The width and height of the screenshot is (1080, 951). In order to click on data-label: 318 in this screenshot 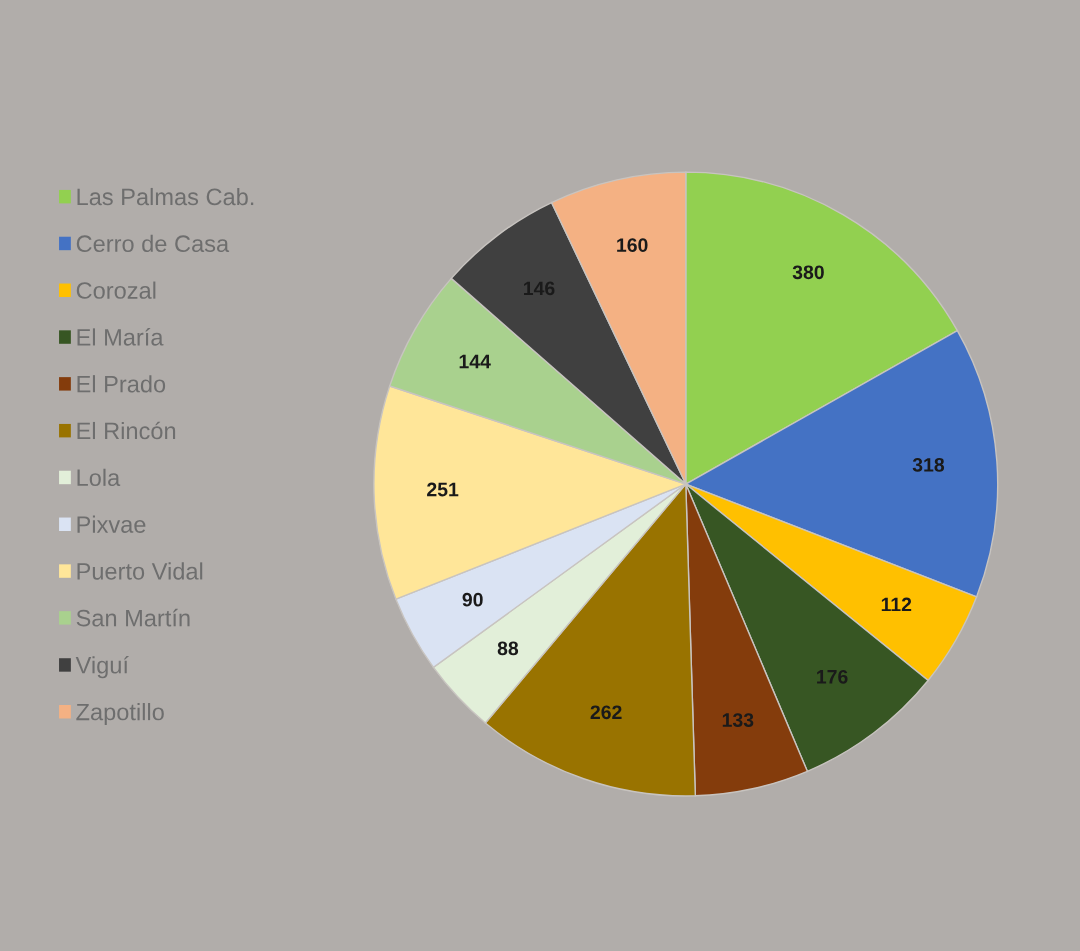, I will do `click(928, 464)`.